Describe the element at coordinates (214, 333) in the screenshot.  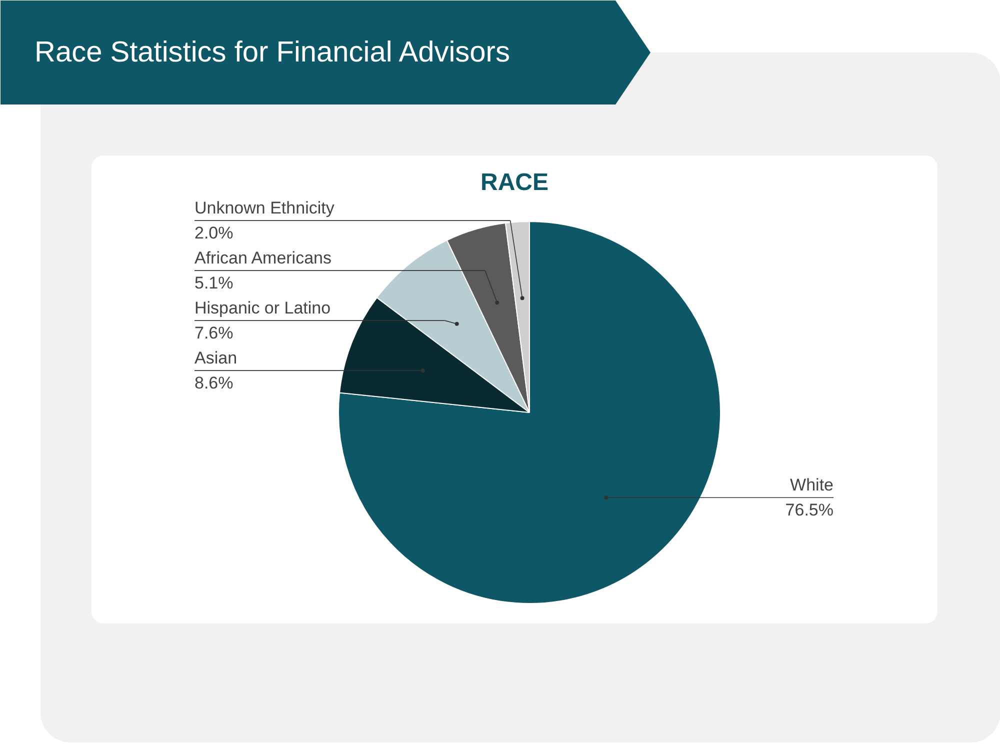
I see `data-label: 7.6%` at that location.